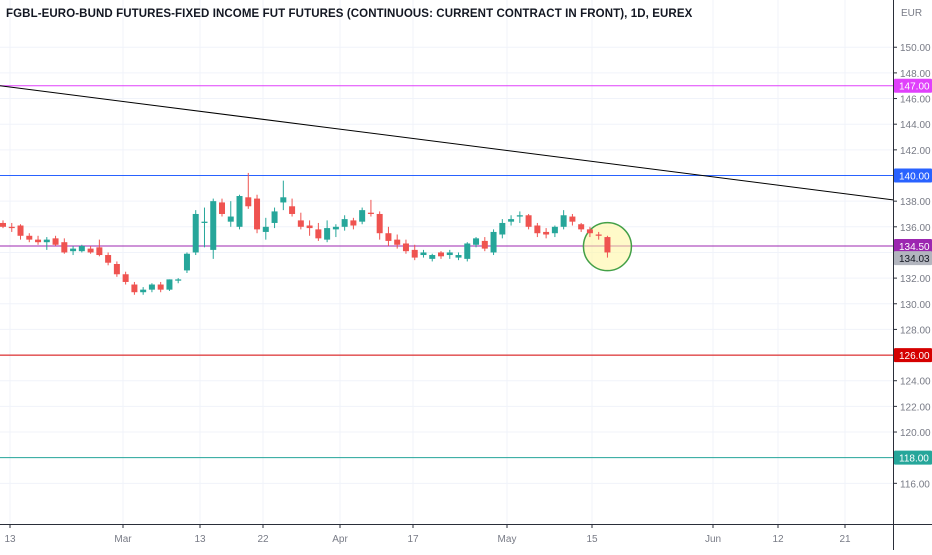  I want to click on x-tick-label: 22, so click(263, 539).